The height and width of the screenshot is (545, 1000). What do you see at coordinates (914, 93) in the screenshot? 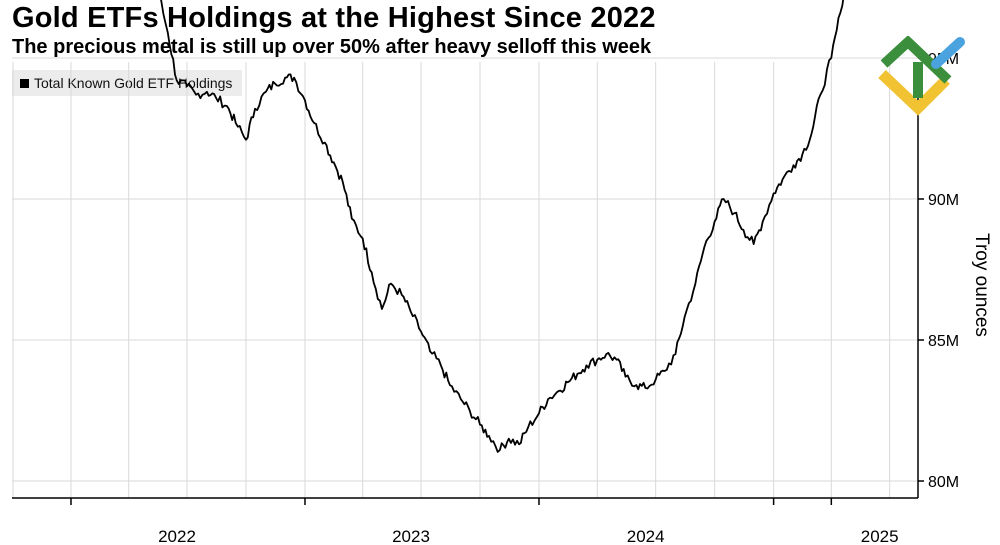
I see `logo-yellow-stroke` at bounding box center [914, 93].